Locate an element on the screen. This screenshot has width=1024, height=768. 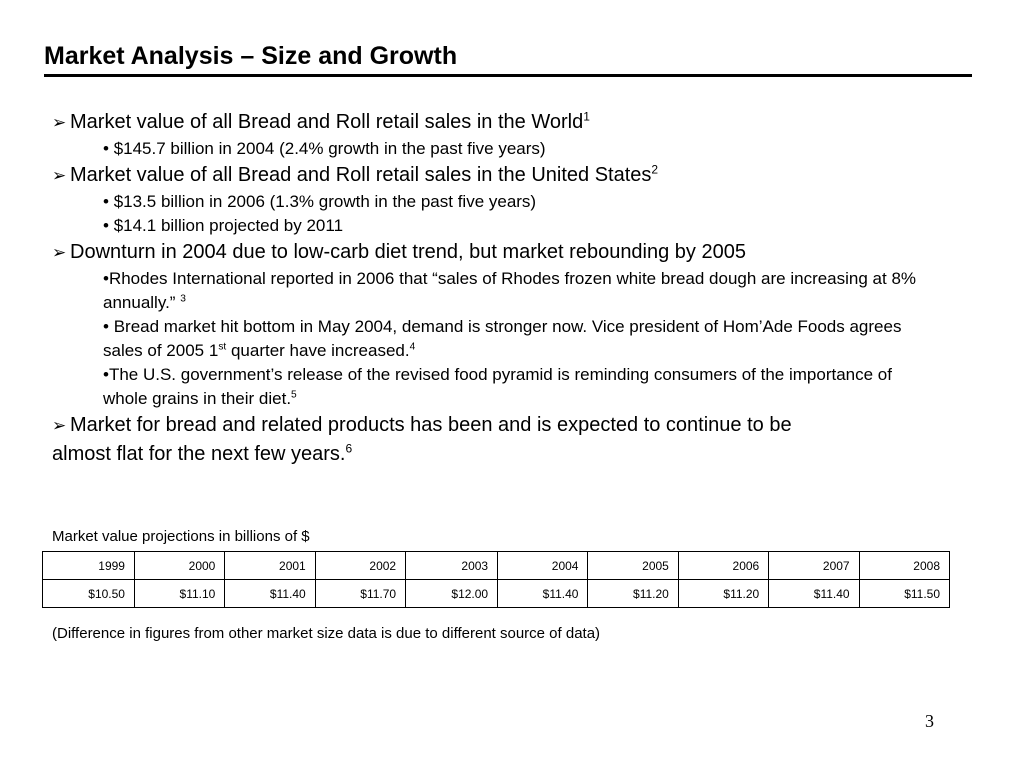
year-cell: 2005 is located at coordinates (633, 565).